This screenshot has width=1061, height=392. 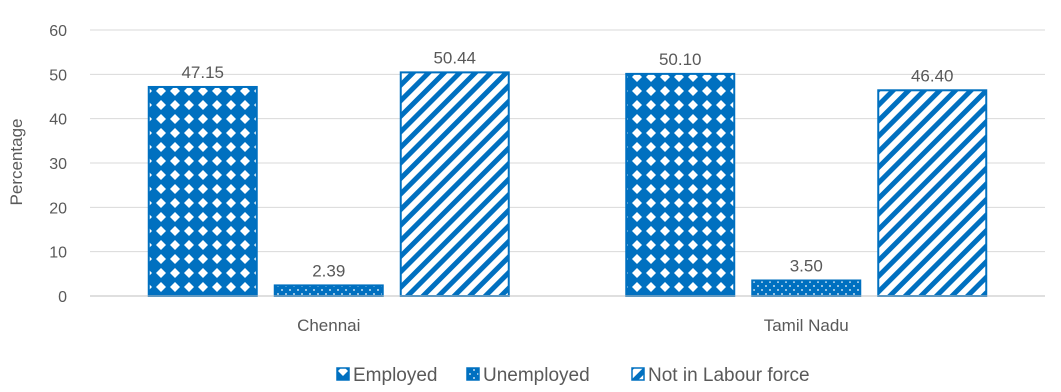 I want to click on legend: Employed Unemployed Not in Labour force, so click(x=573, y=375).